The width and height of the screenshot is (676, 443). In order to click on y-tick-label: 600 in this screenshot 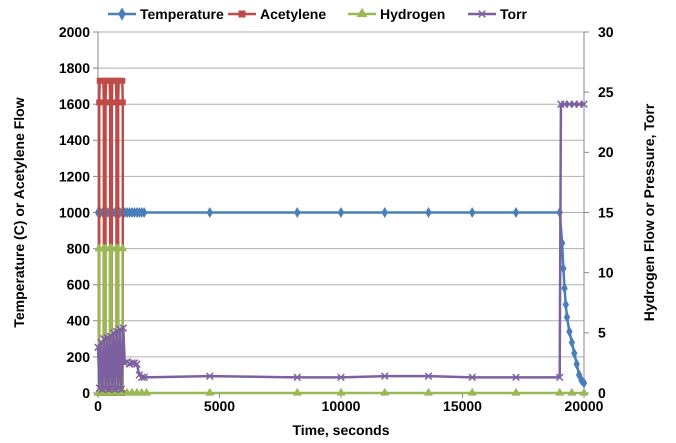, I will do `click(78, 284)`.